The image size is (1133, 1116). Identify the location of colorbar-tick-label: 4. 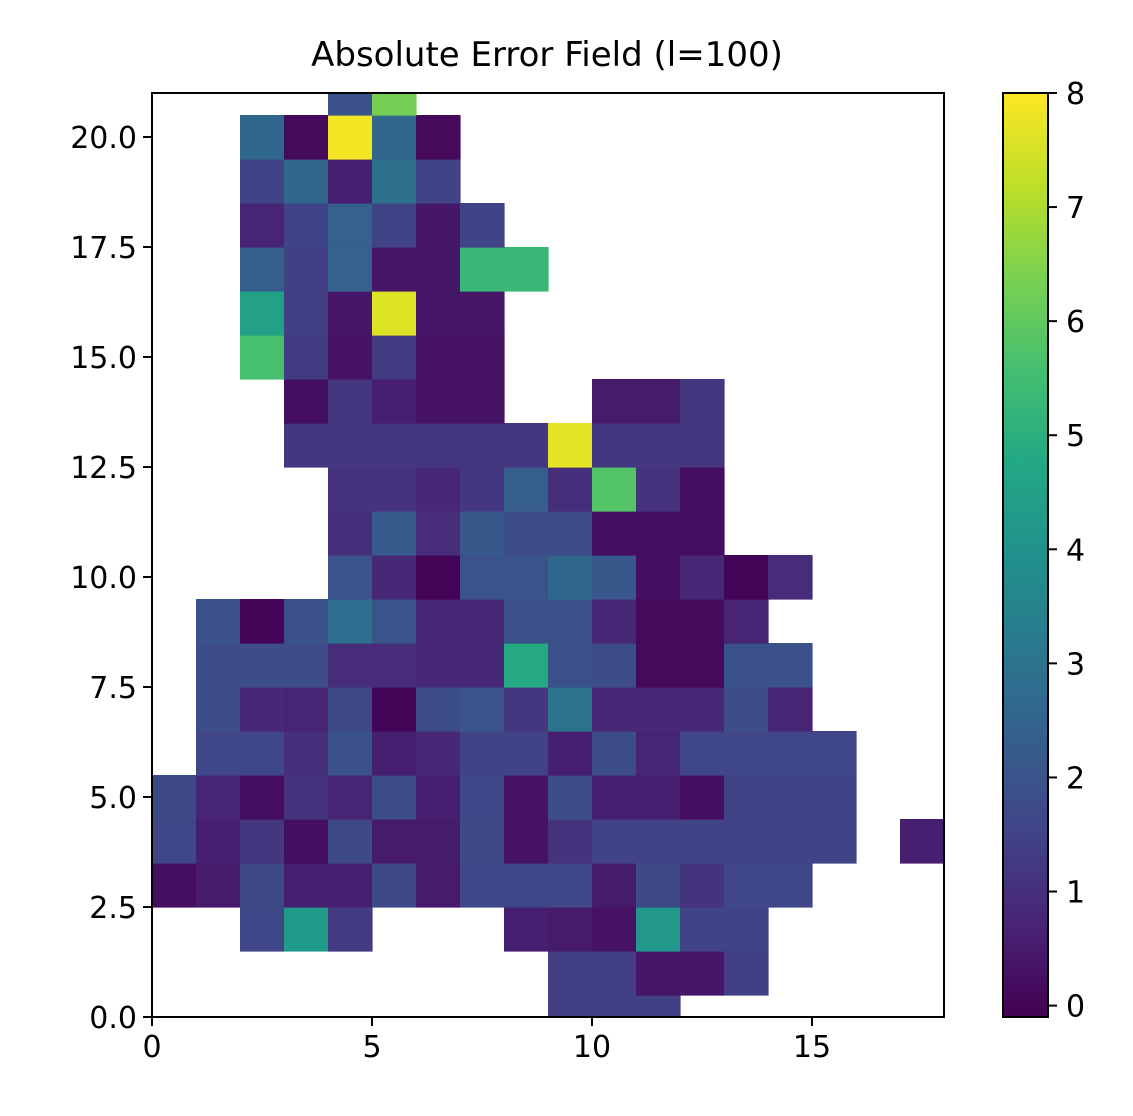
(1075, 550).